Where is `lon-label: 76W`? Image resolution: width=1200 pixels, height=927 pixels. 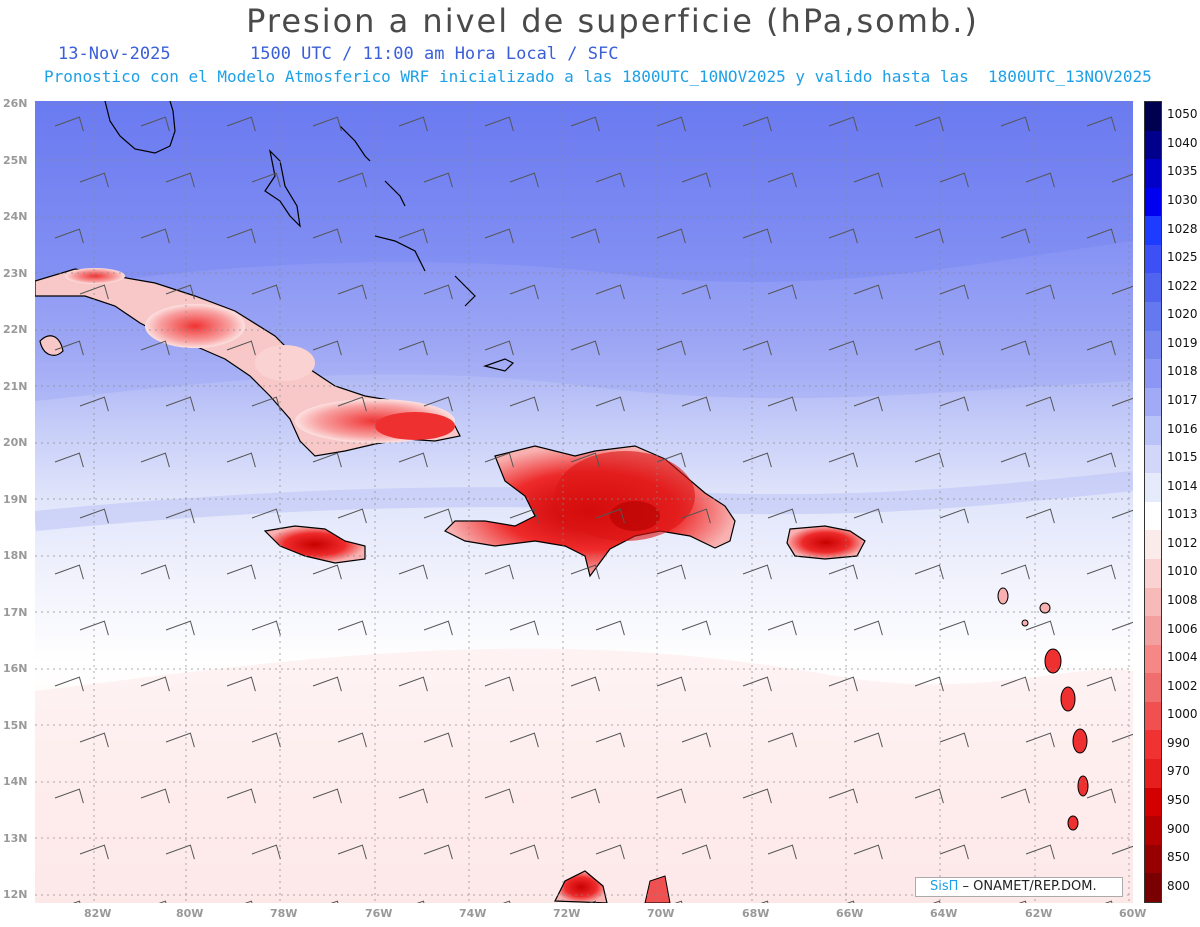
lon-label: 76W is located at coordinates (379, 913).